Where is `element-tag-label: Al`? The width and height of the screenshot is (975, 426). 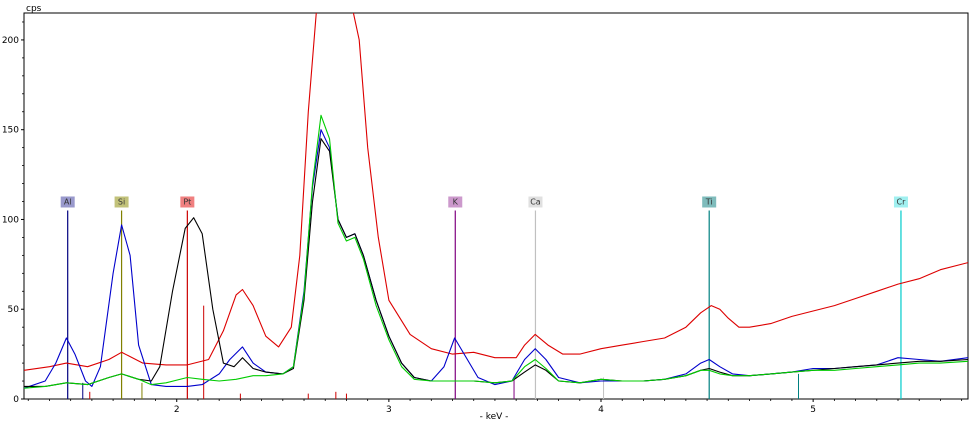 element-tag-label: Al is located at coordinates (68, 201).